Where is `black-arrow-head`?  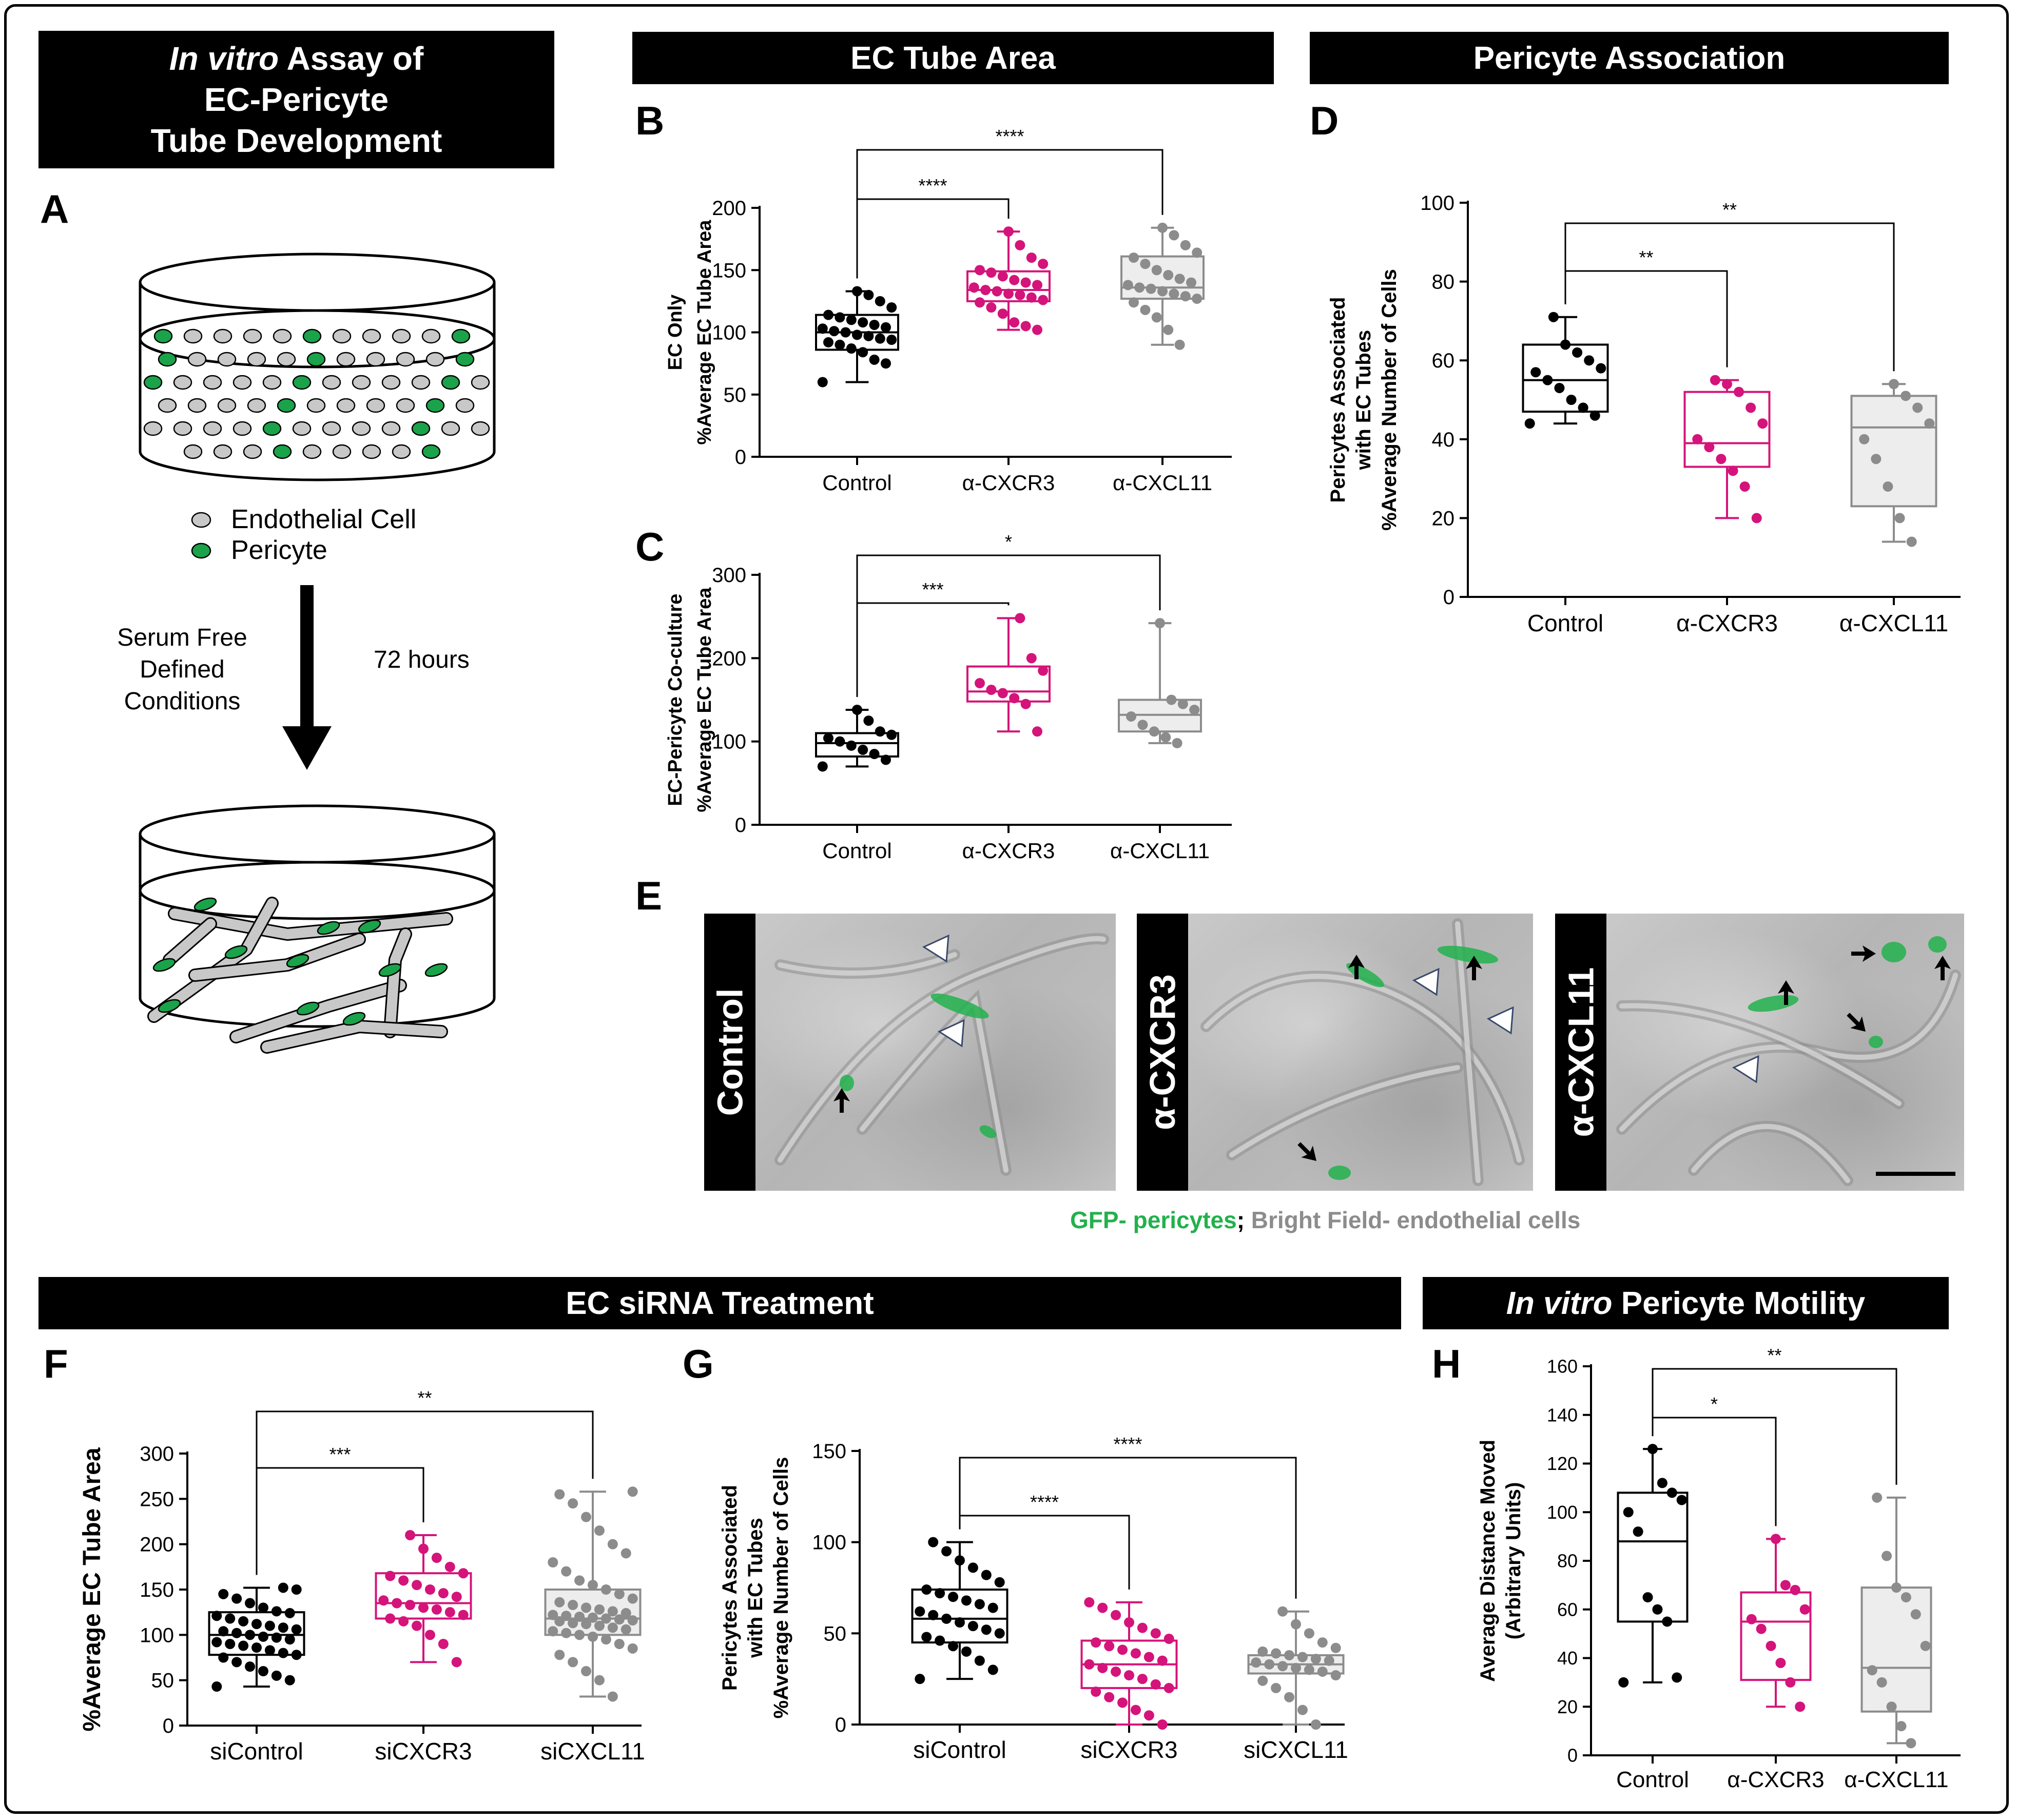
black-arrow-head is located at coordinates (1942, 962).